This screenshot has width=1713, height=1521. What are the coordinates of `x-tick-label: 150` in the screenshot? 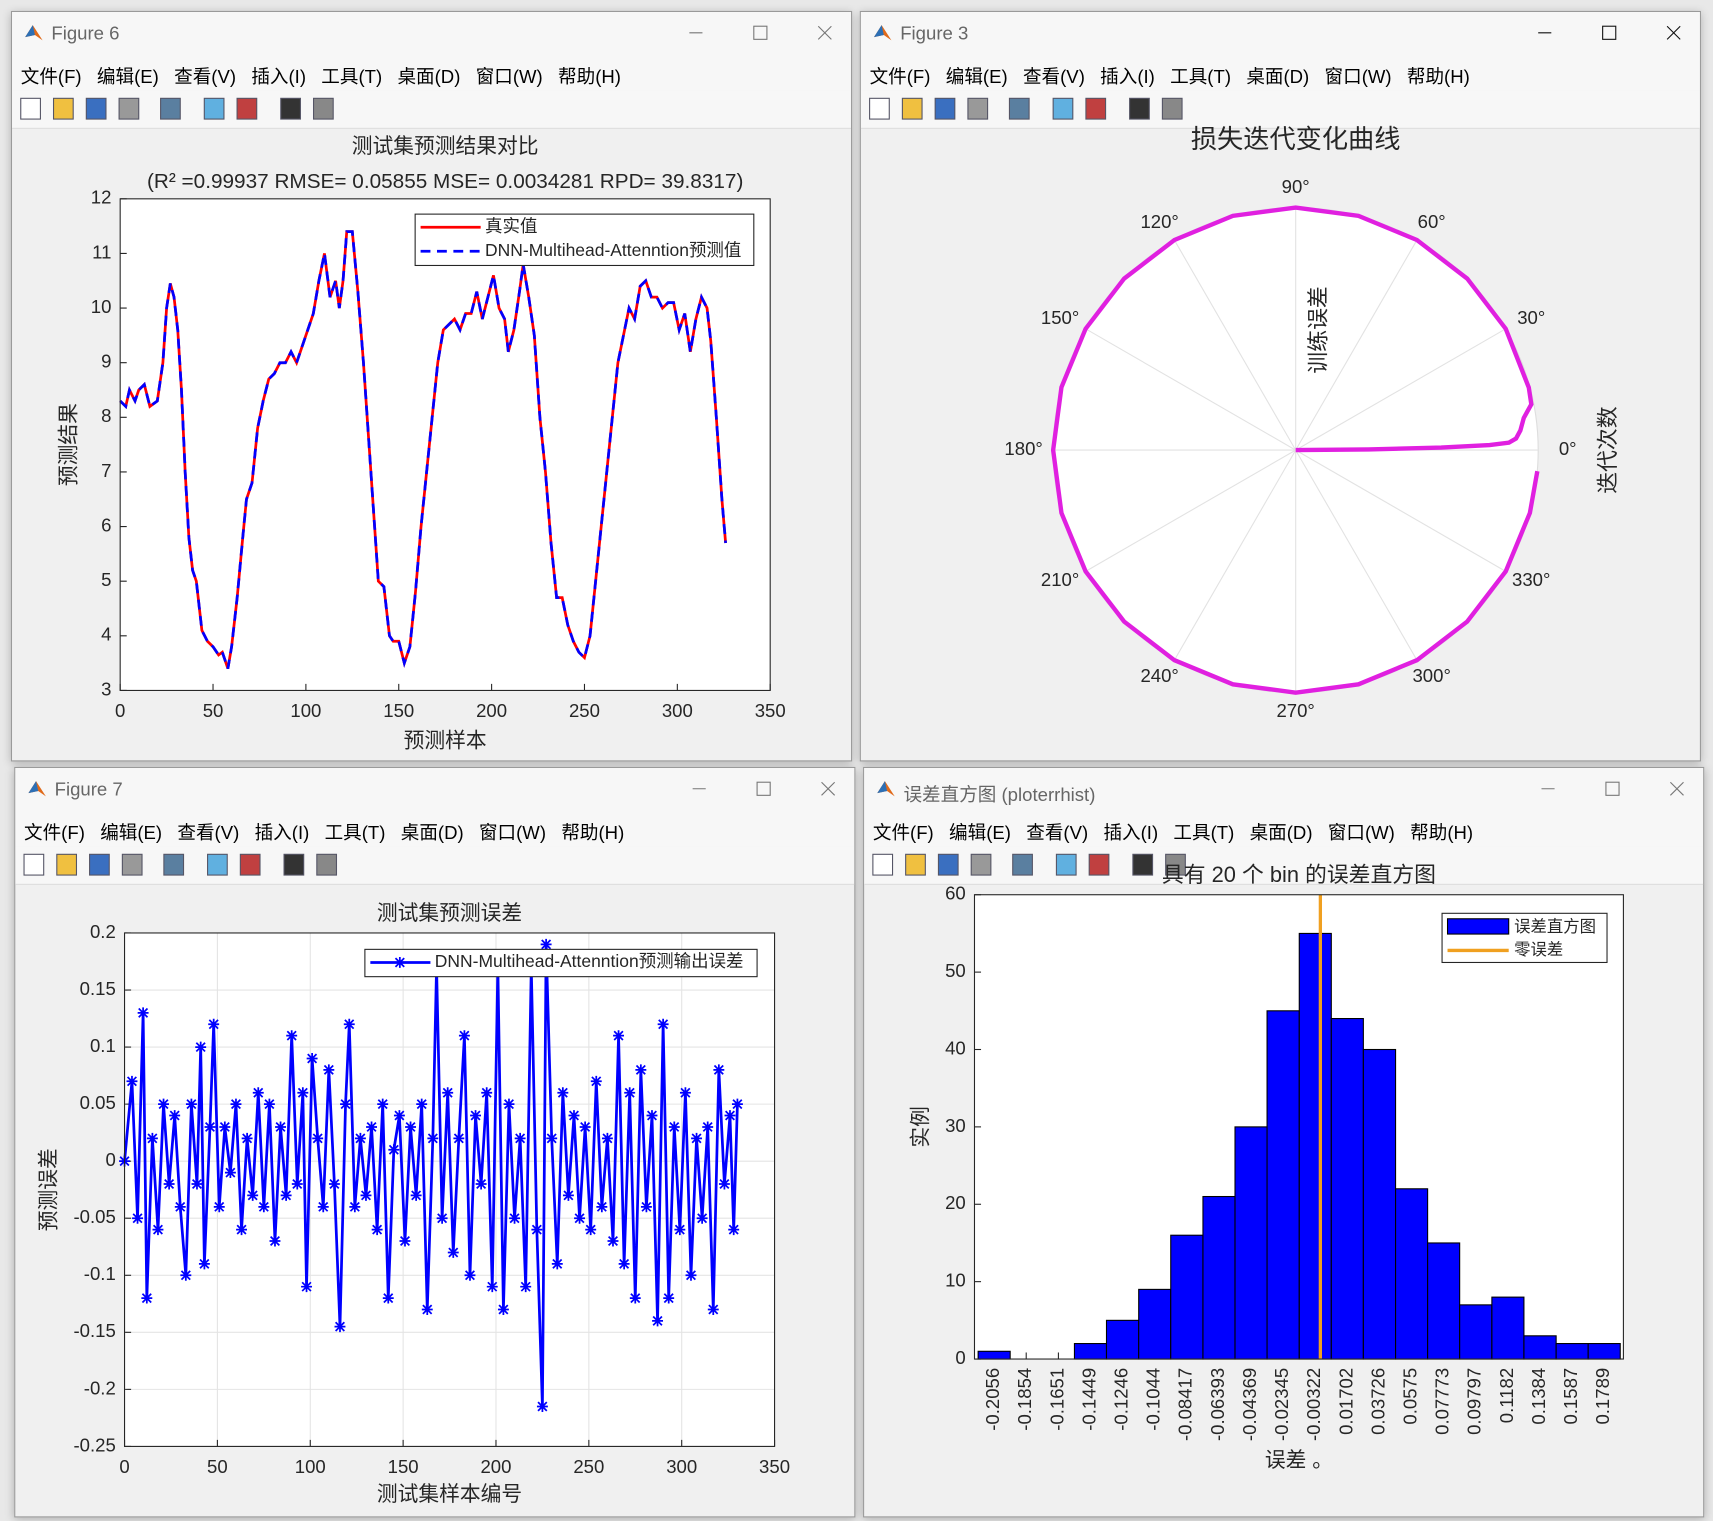 It's located at (403, 1466).